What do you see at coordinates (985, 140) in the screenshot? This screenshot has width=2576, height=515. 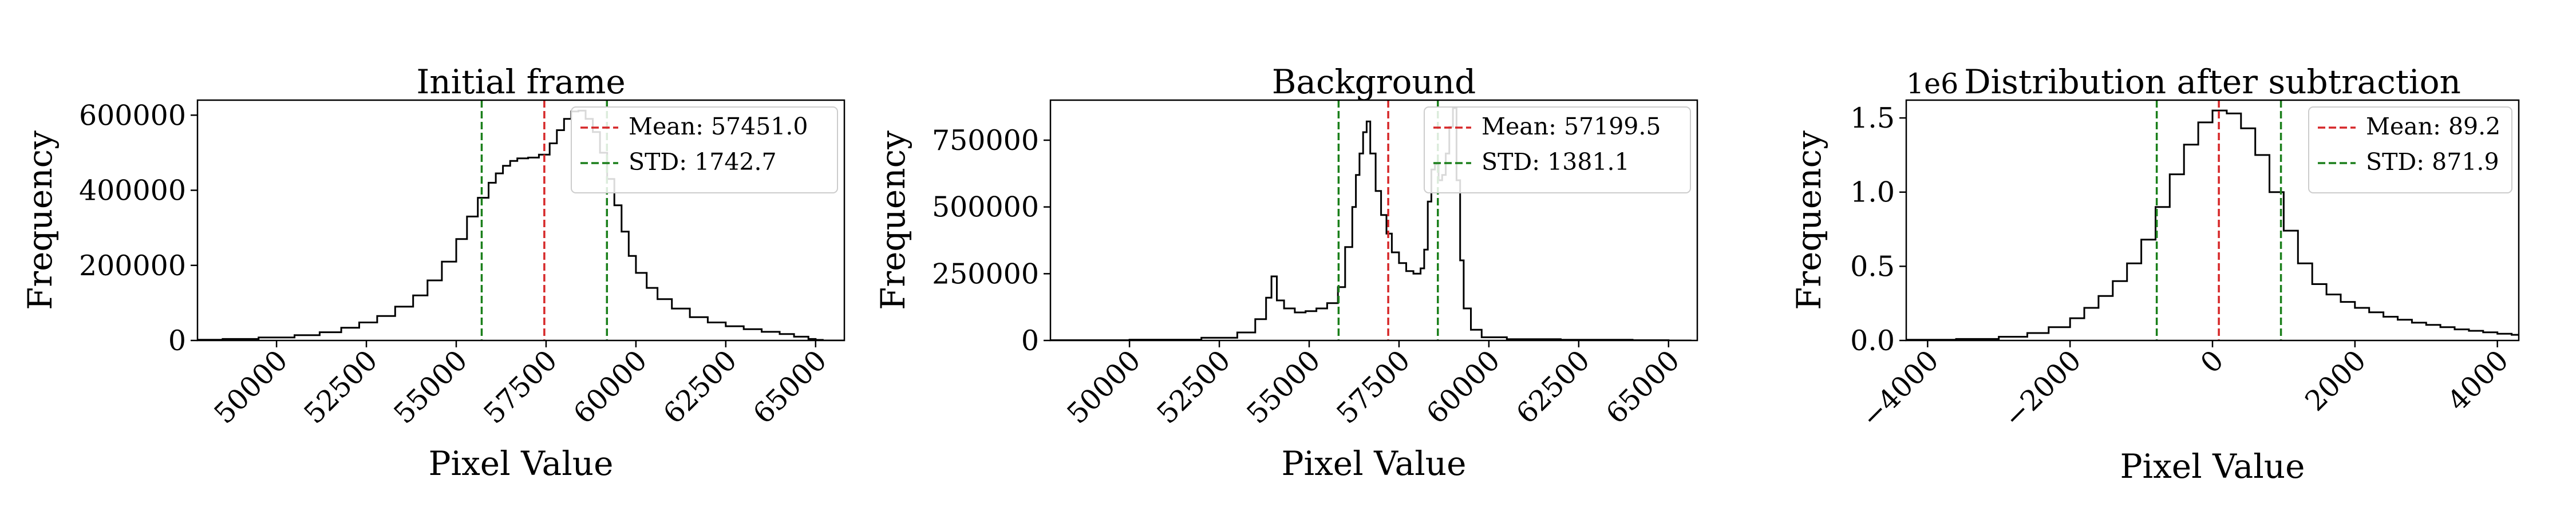 I see `y-tick-label: 750000` at bounding box center [985, 140].